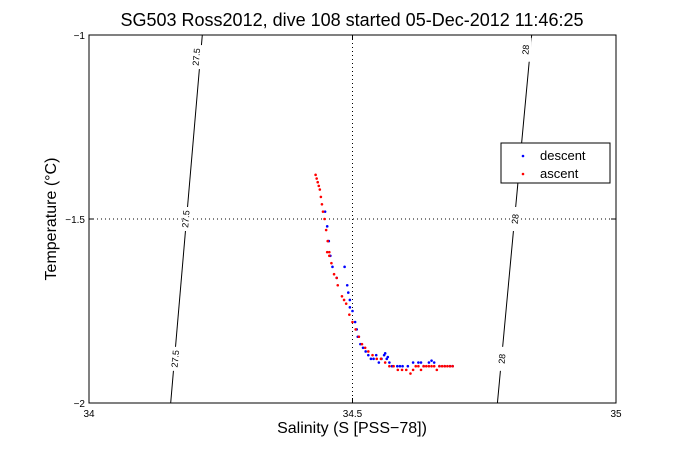  What do you see at coordinates (80, 404) in the screenshot?
I see `y-tick-label: −2` at bounding box center [80, 404].